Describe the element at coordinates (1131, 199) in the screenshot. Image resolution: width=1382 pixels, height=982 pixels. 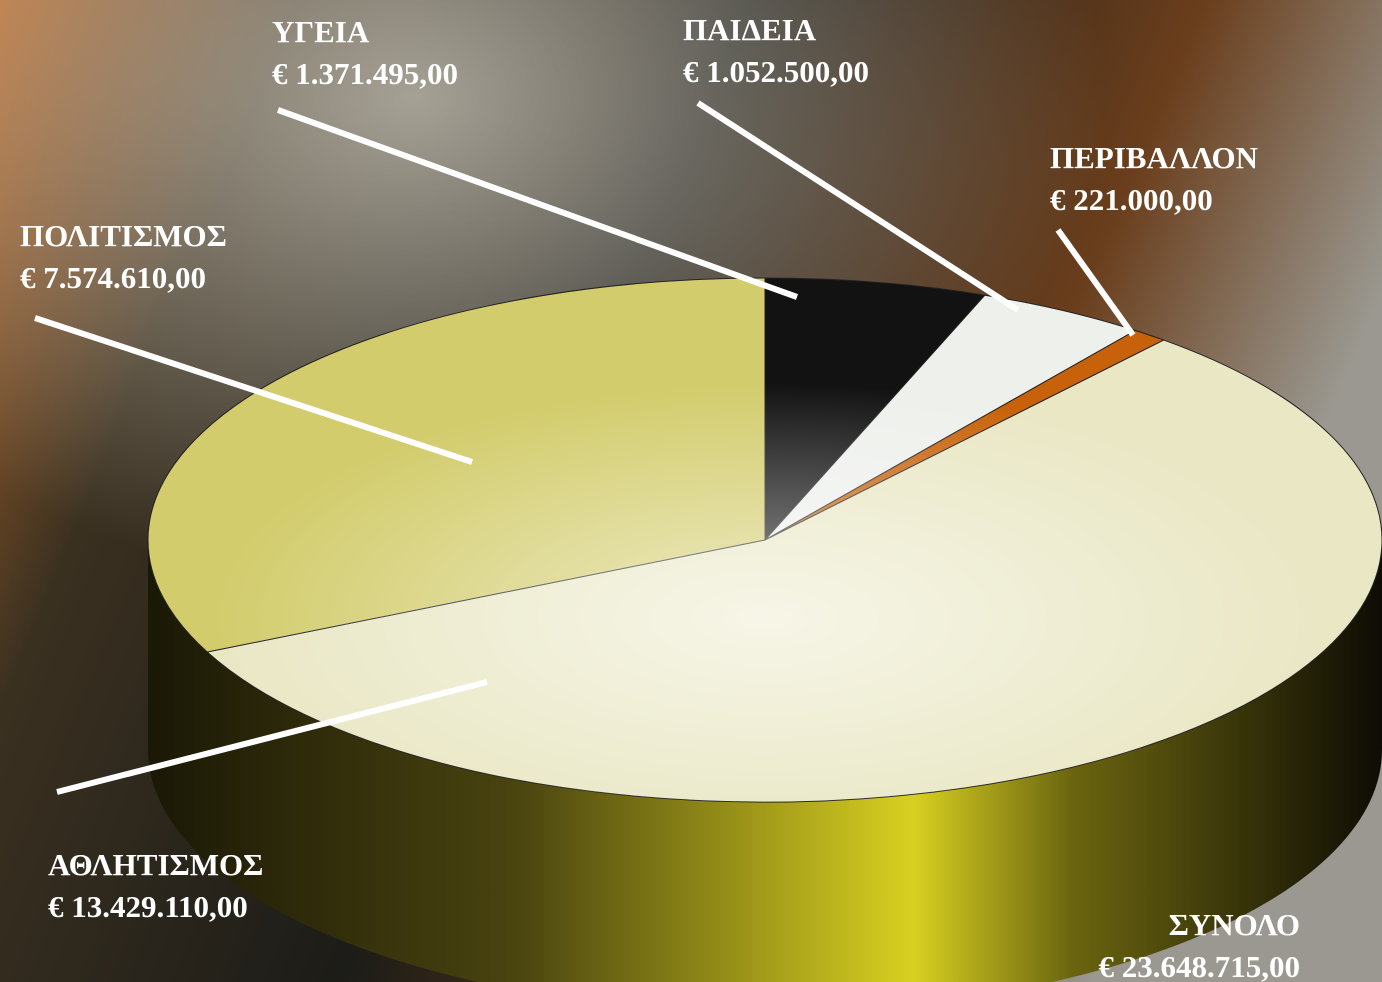
I see `slice-value-label: € 221.000,00` at that location.